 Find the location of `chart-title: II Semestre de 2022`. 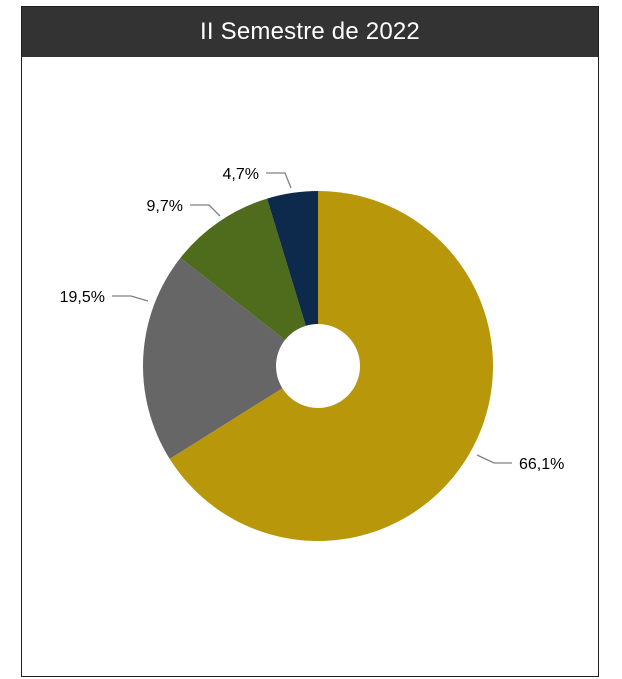

chart-title: II Semestre de 2022 is located at coordinates (310, 32).